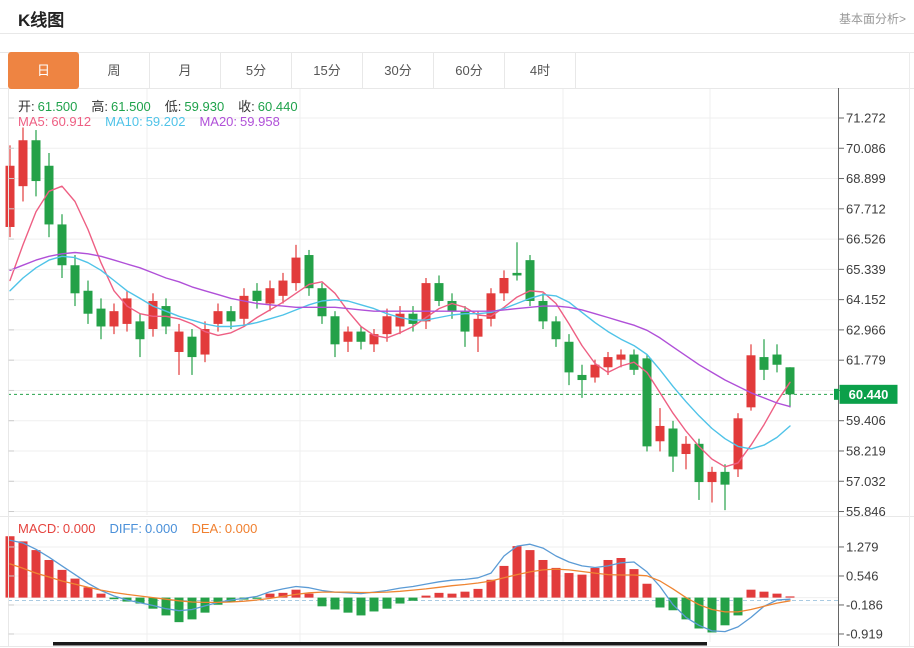 The height and width of the screenshot is (648, 914). Describe the element at coordinates (866, 239) in the screenshot. I see `axis-label: 66.526` at that location.